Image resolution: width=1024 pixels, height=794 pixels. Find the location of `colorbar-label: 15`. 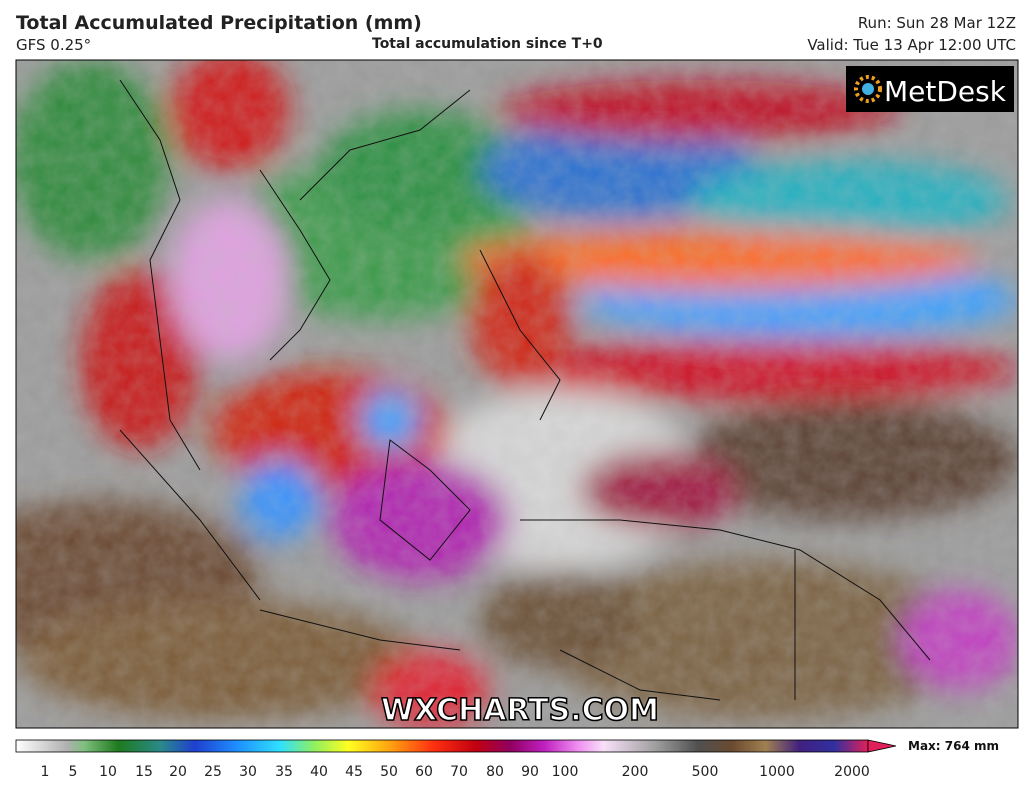

colorbar-label: 15 is located at coordinates (144, 772).